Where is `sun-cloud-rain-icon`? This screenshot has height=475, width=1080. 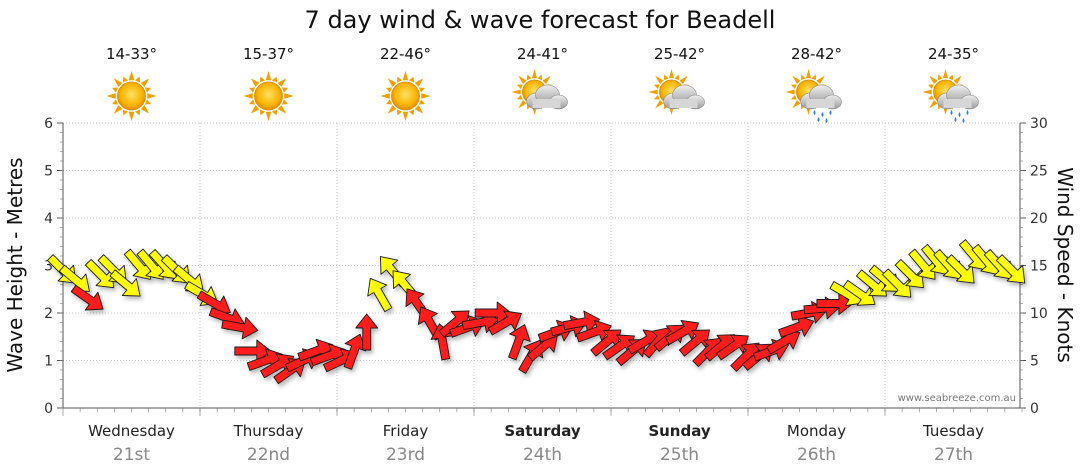
sun-cloud-rain-icon is located at coordinates (813, 96).